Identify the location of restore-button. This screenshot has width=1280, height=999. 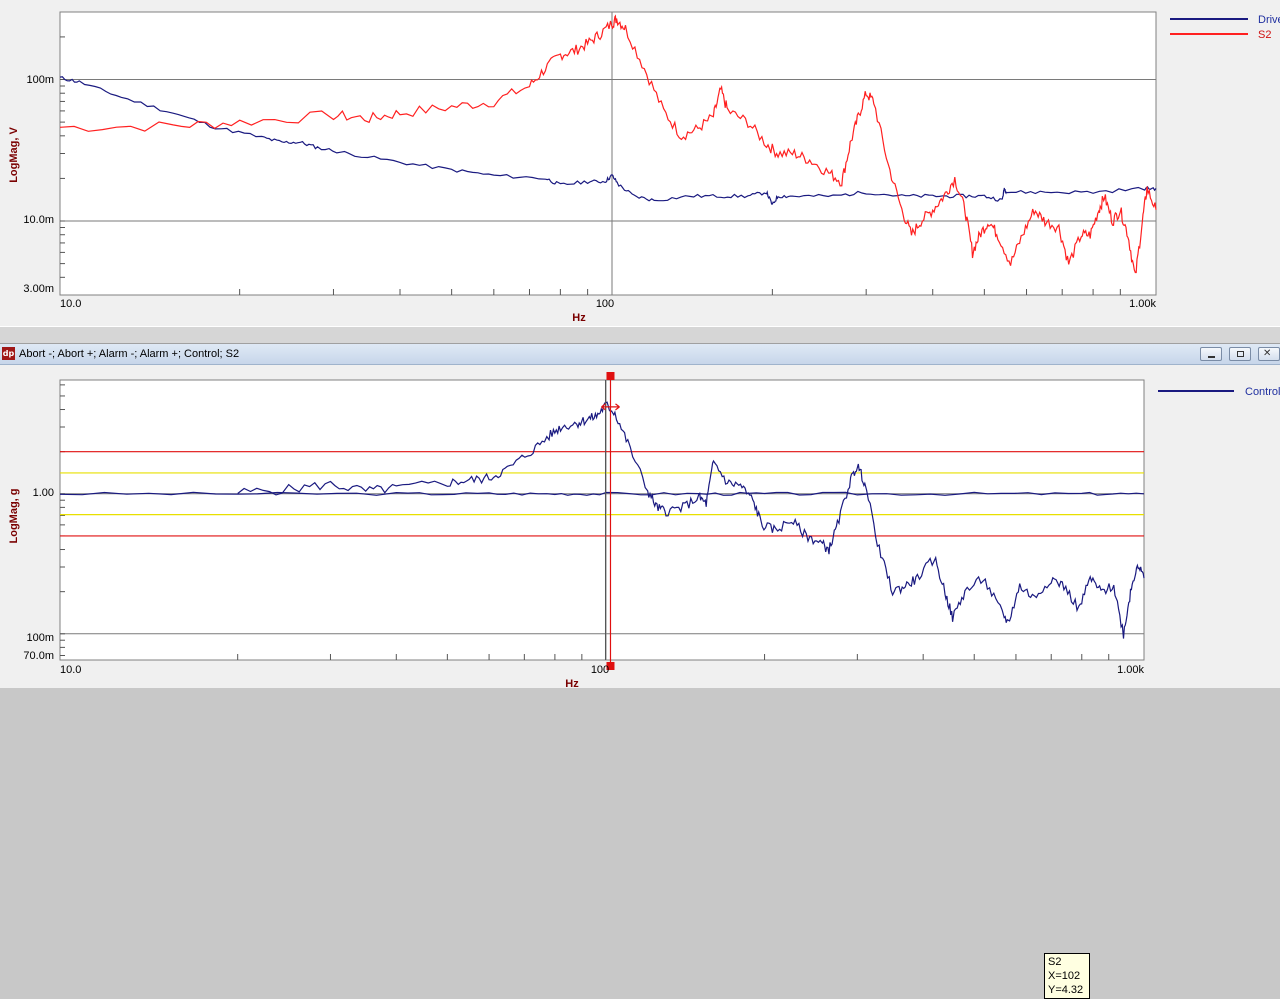
(1240, 354).